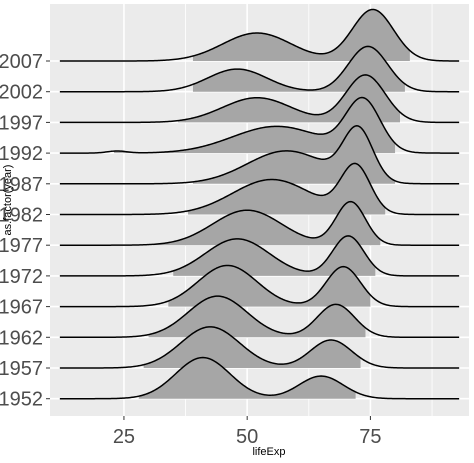 The width and height of the screenshot is (474, 463). I want to click on ridge-1952, so click(259, 378).